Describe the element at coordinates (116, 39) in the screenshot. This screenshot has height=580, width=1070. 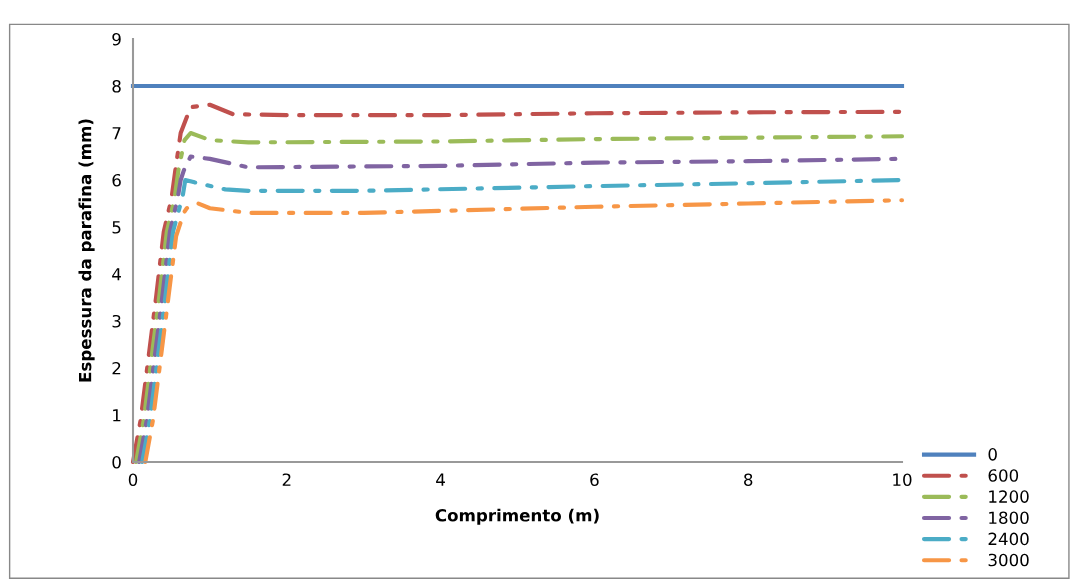
I see `y-tick-label: 9` at that location.